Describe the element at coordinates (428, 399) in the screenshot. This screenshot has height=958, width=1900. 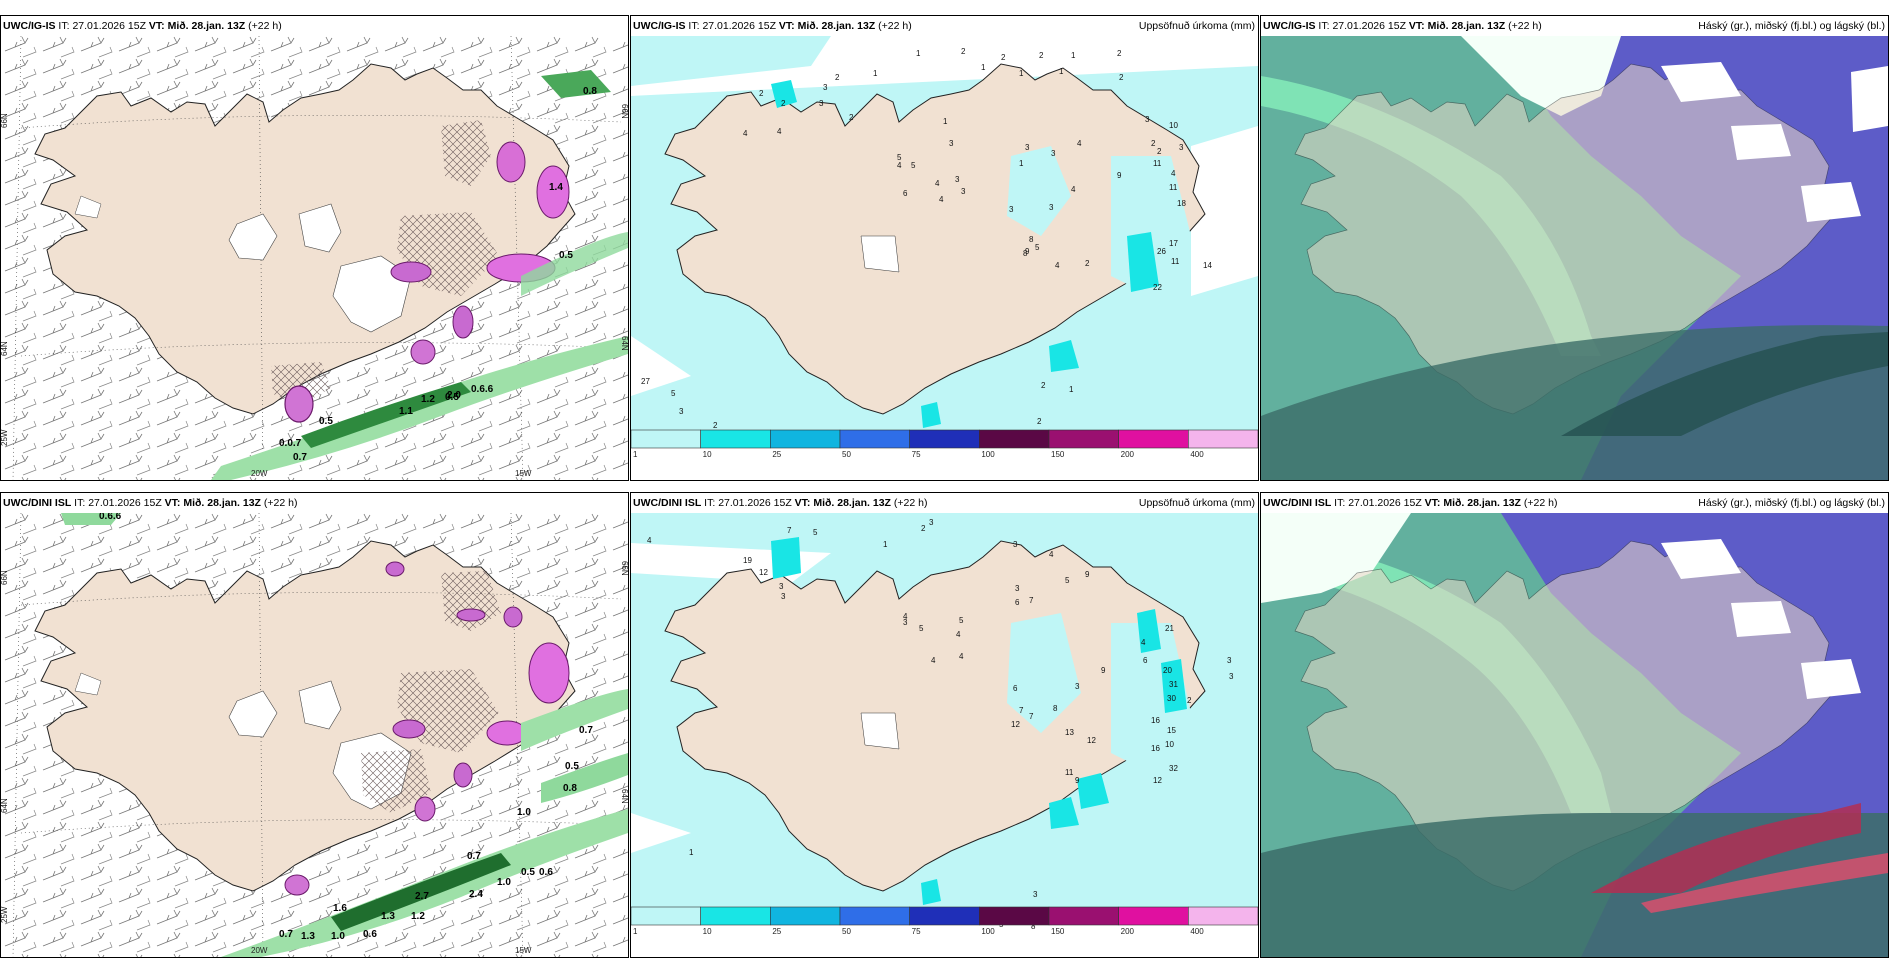
I see `value-label: 1.2` at that location.